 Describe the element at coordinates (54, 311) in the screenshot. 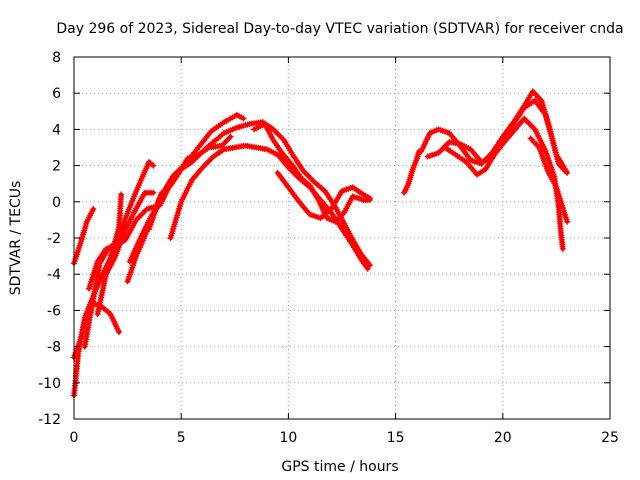

I see `y-tick-label: -6` at that location.